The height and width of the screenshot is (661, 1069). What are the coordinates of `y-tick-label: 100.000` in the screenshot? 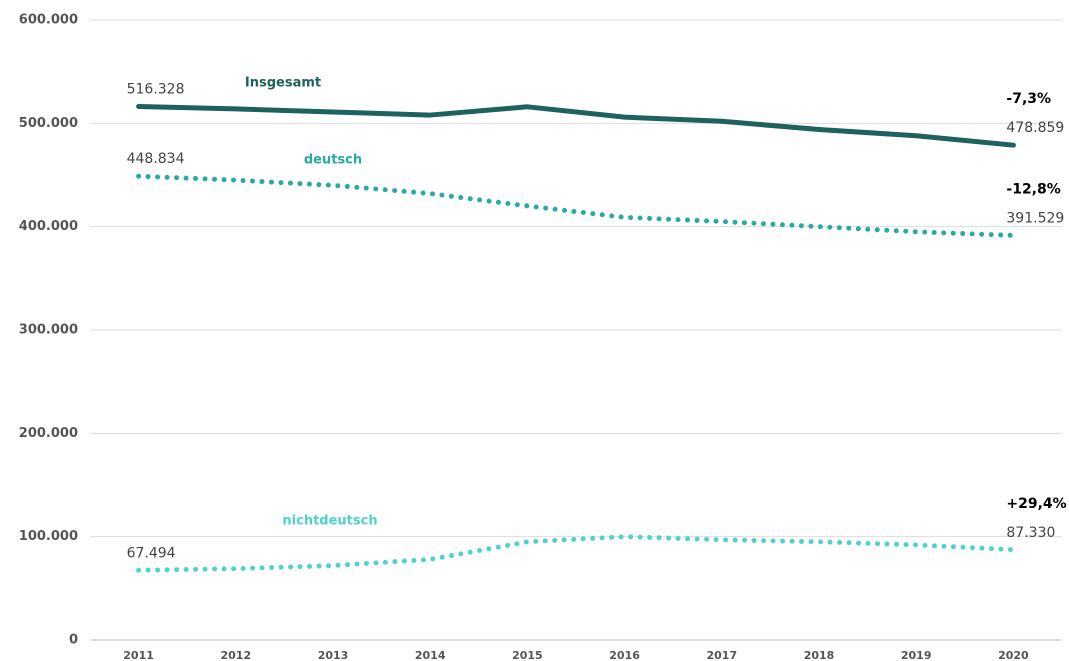 It's located at (48, 536).